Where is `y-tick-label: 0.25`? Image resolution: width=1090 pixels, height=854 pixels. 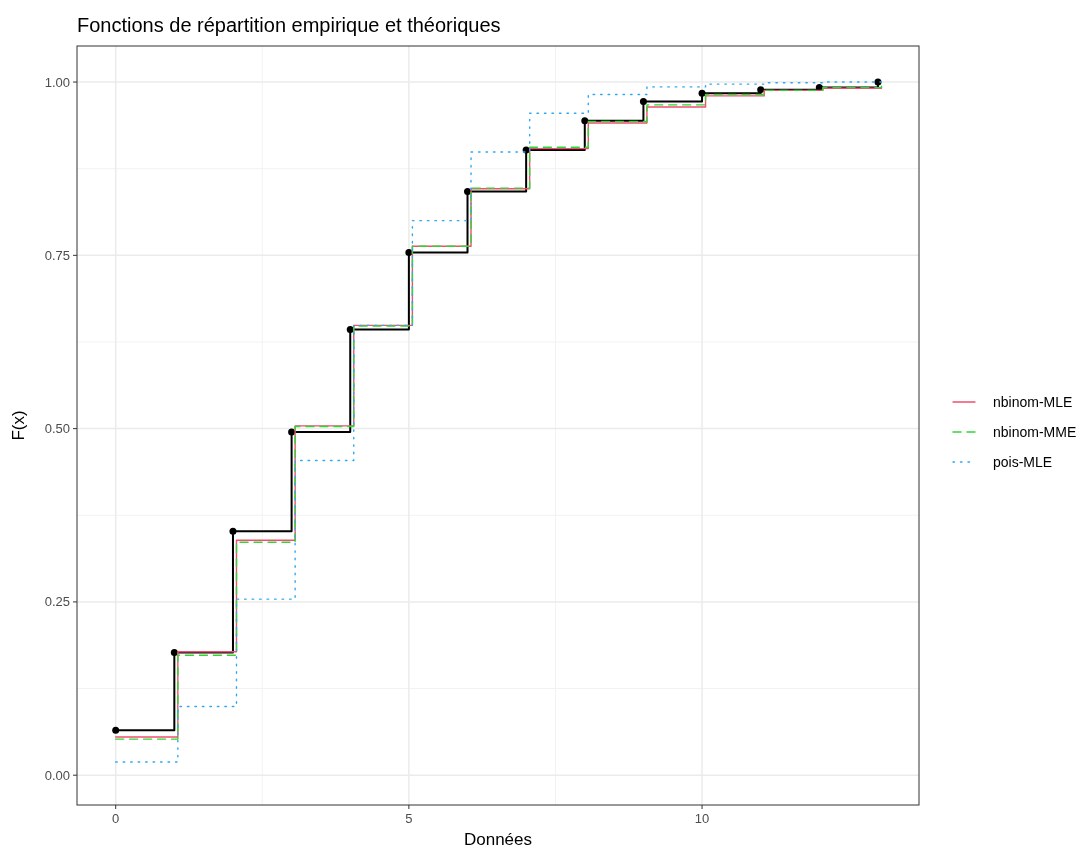
y-tick-label: 0.25 is located at coordinates (57, 602).